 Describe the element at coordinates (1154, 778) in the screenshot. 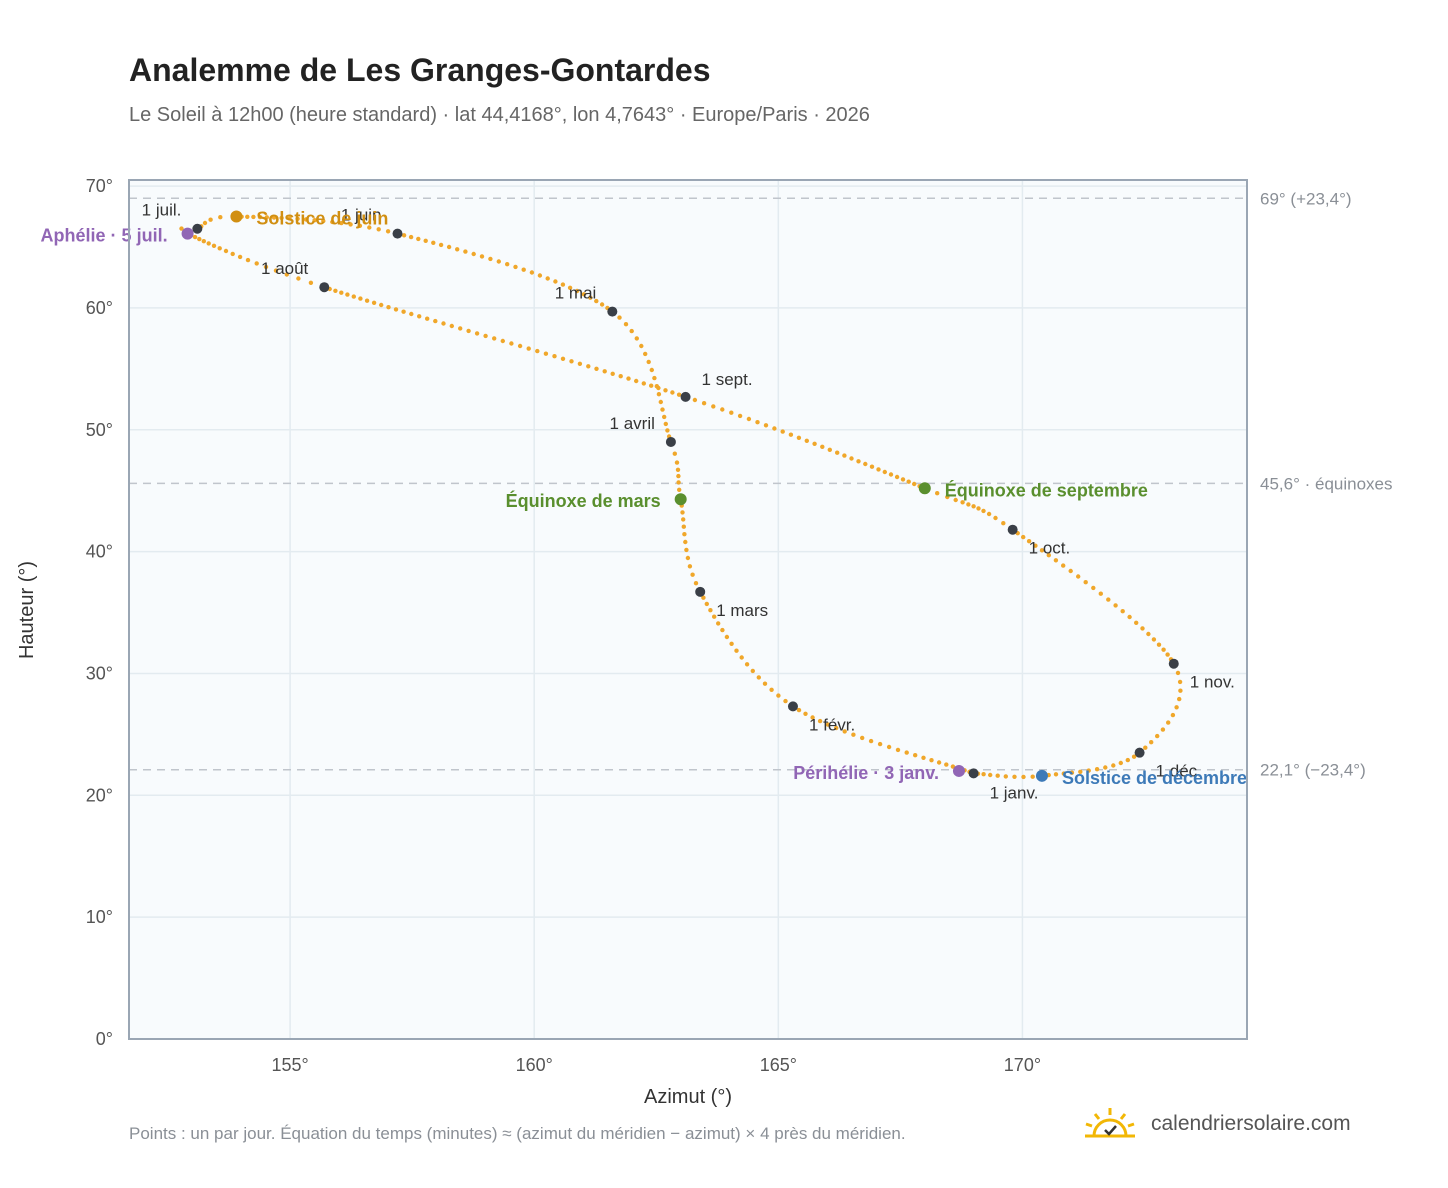

I see `event-marker-label: Solstice de décembre` at that location.